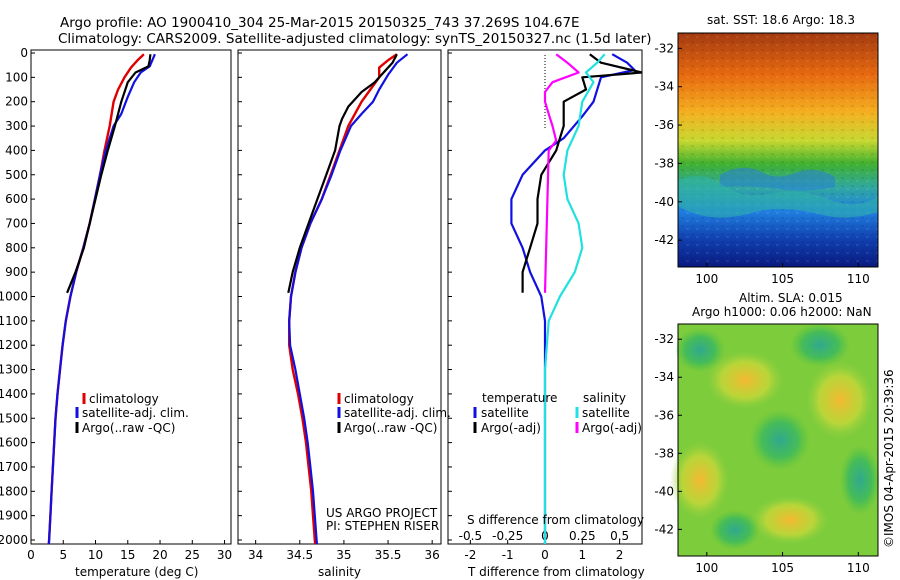 The image size is (900, 580). I want to click on pi-annotation: PI: STEPHEN RISER, so click(382, 526).